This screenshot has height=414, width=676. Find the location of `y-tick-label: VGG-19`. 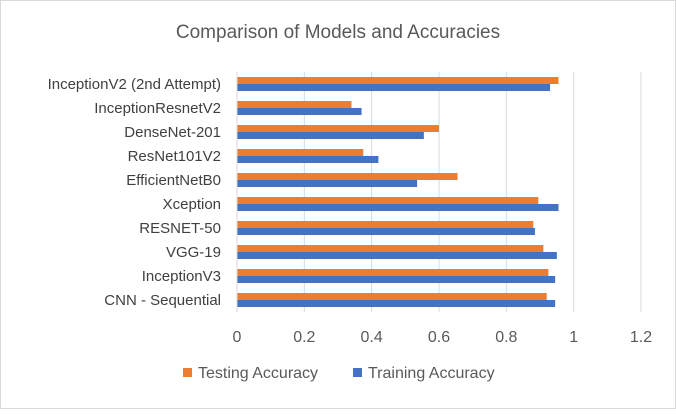

y-tick-label: VGG-19 is located at coordinates (193, 252).